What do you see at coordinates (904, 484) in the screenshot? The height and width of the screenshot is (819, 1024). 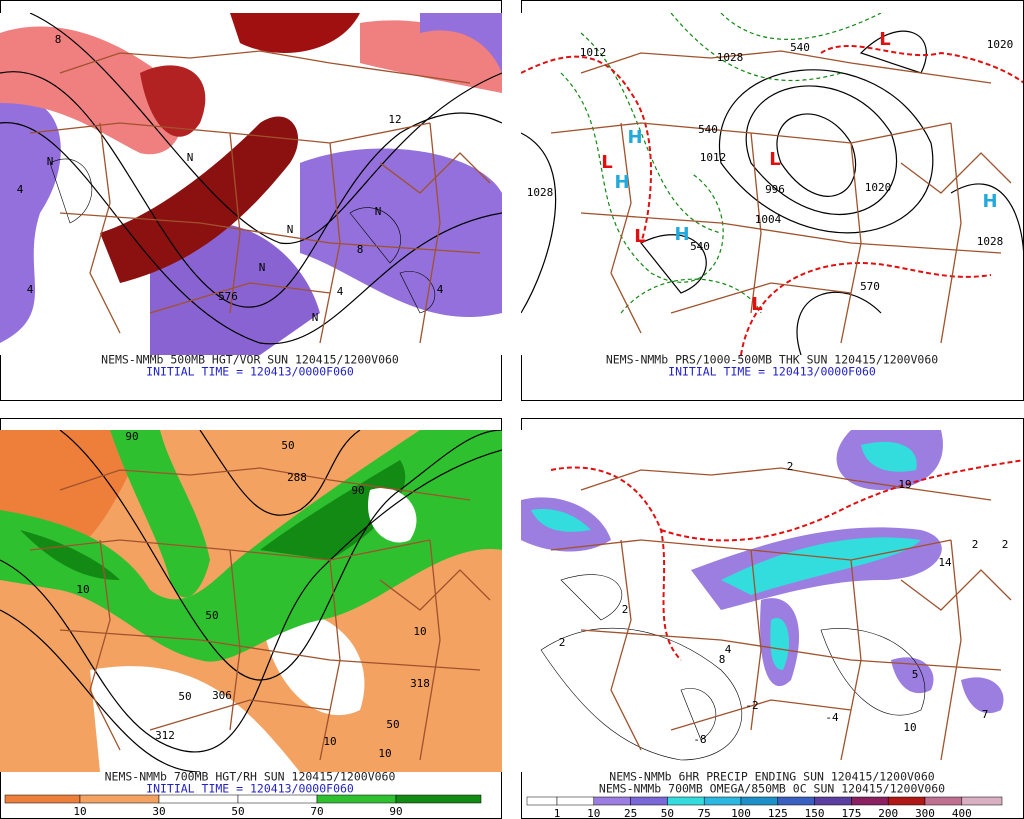 I see `map-label: 19` at bounding box center [904, 484].